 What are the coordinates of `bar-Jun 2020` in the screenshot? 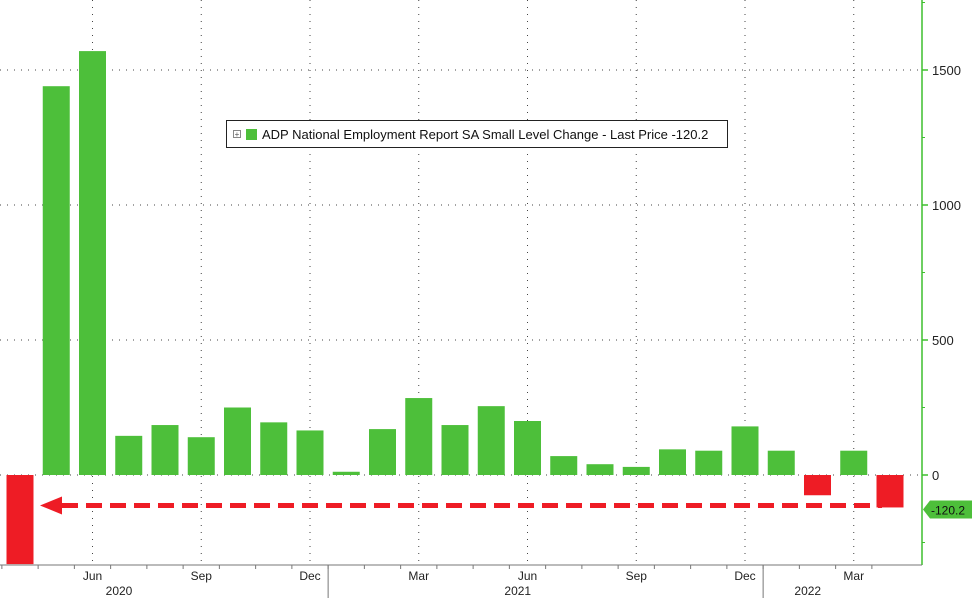 It's located at (92, 263).